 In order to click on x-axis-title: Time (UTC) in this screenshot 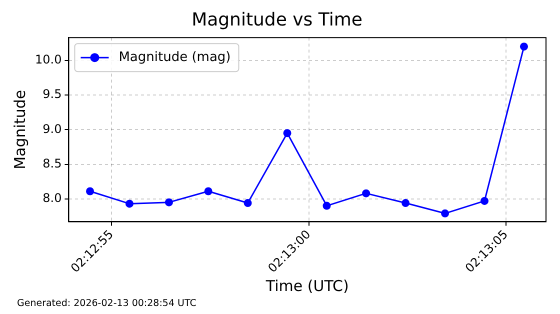, I will do `click(306, 285)`.